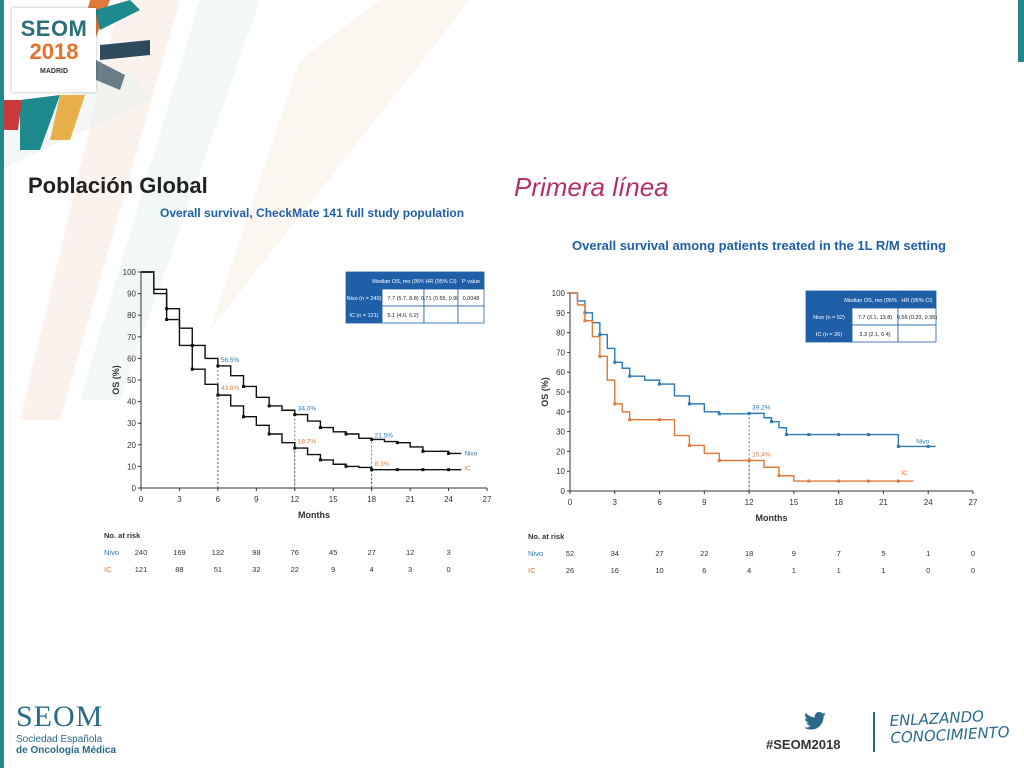  I want to click on series-end-label: IC, so click(467, 469).